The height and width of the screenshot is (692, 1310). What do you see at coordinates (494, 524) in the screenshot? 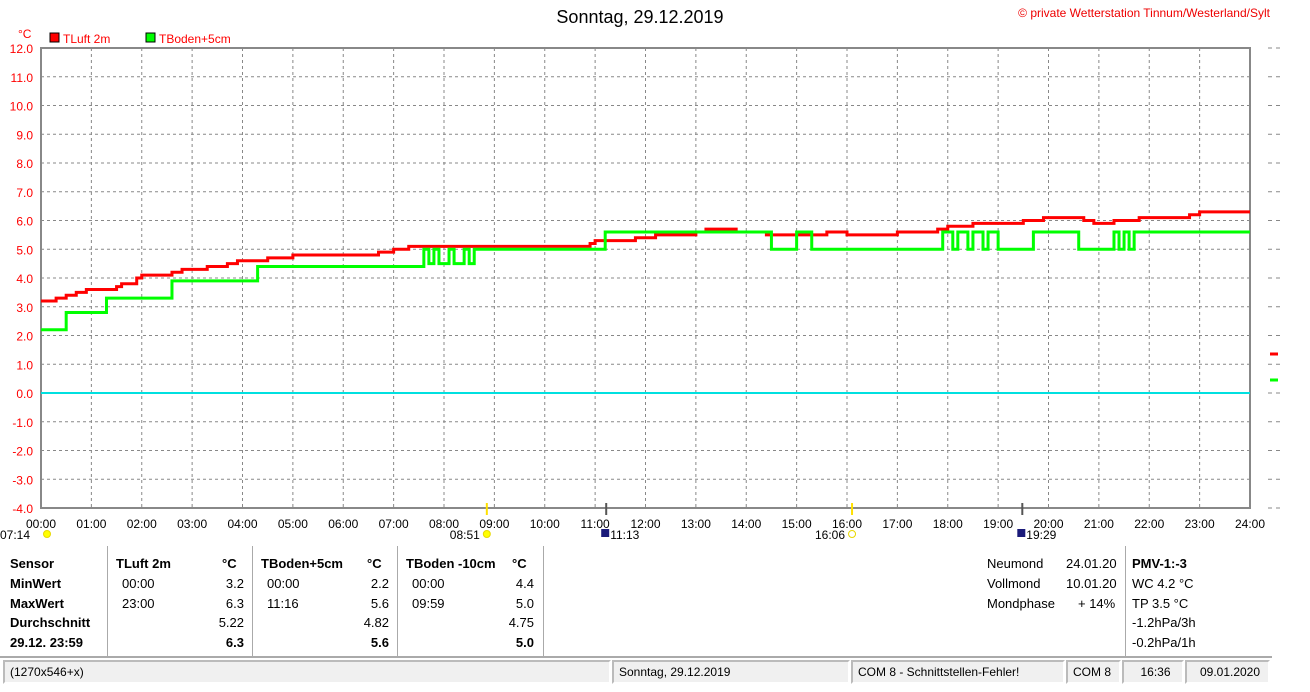
I see `x-tick-label: 09:00` at bounding box center [494, 524].